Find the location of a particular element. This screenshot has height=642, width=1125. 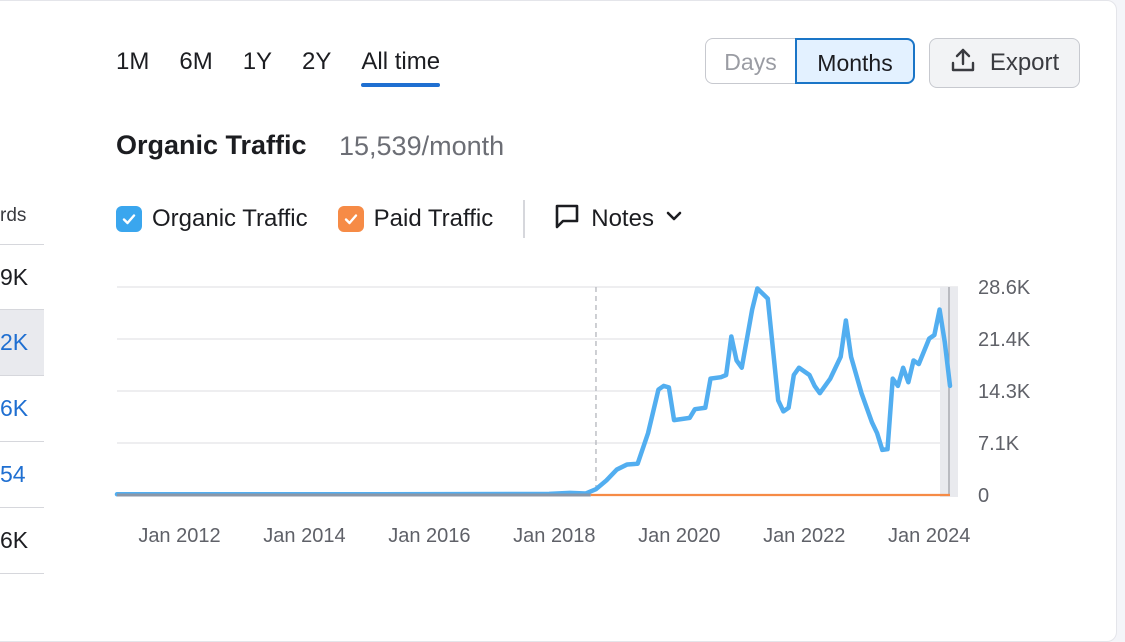

legend-organic-label: Organic Traffic is located at coordinates (230, 218).